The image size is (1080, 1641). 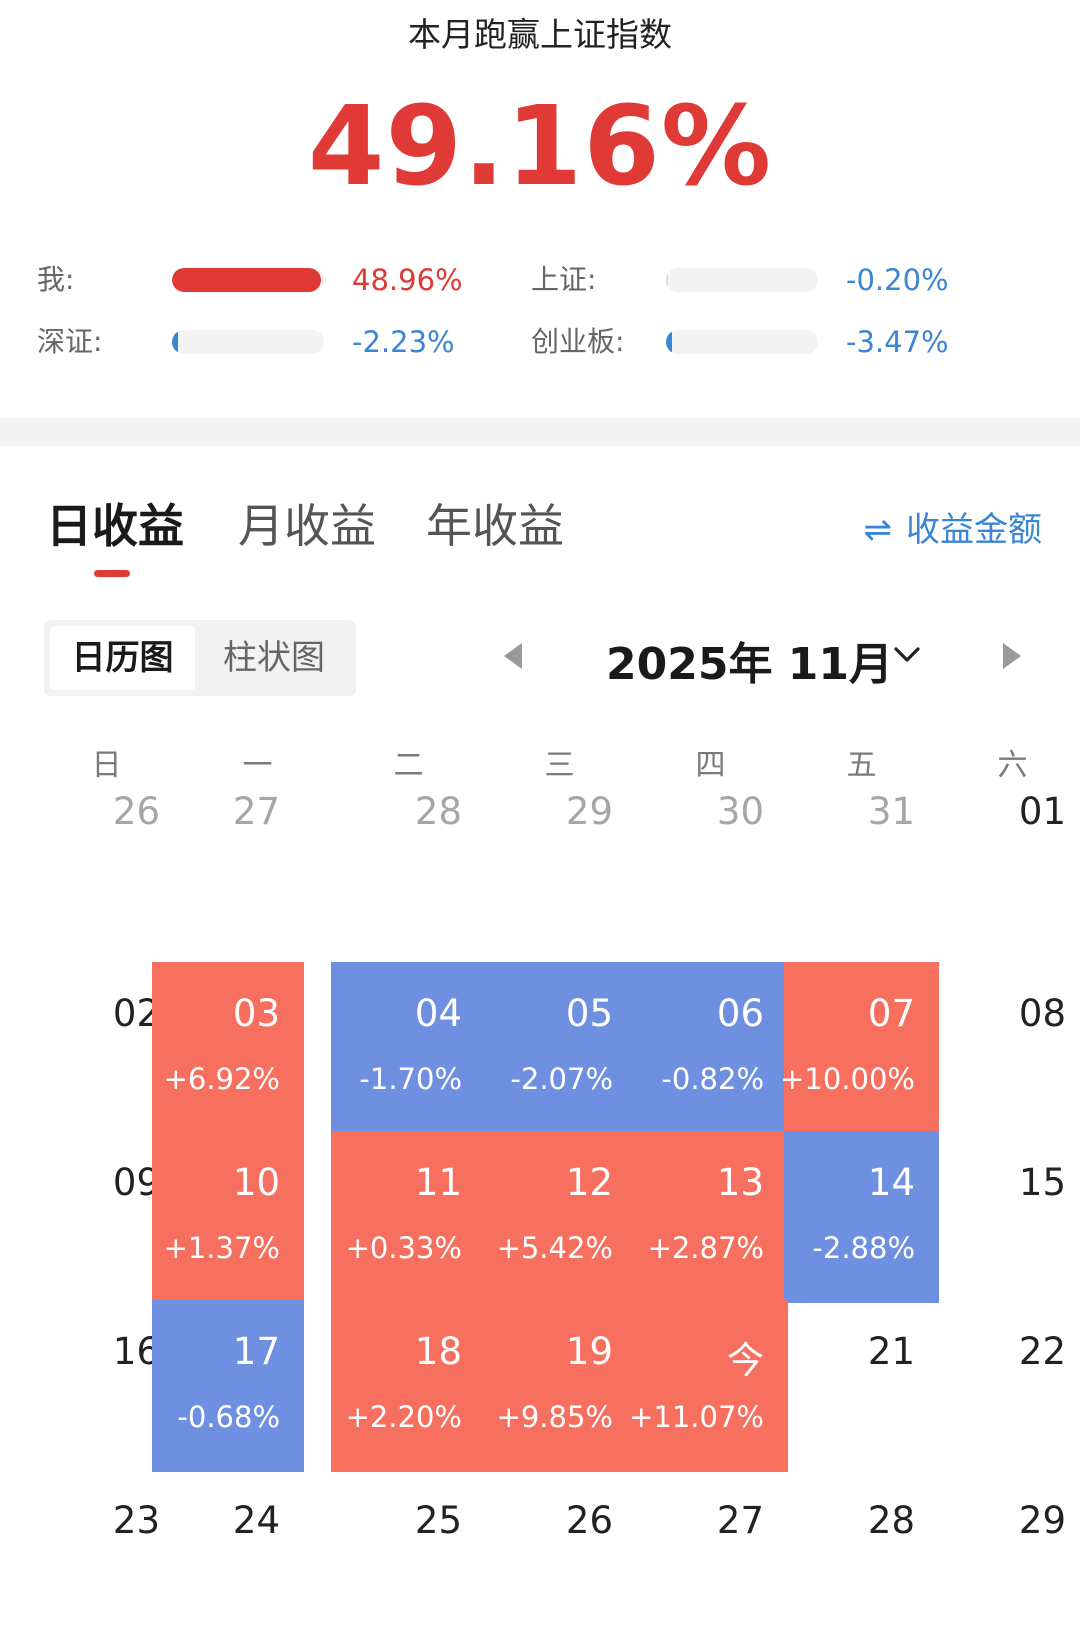 What do you see at coordinates (408, 1217) in the screenshot?
I see `calendar-day-cell: 11 +0.33%` at bounding box center [408, 1217].